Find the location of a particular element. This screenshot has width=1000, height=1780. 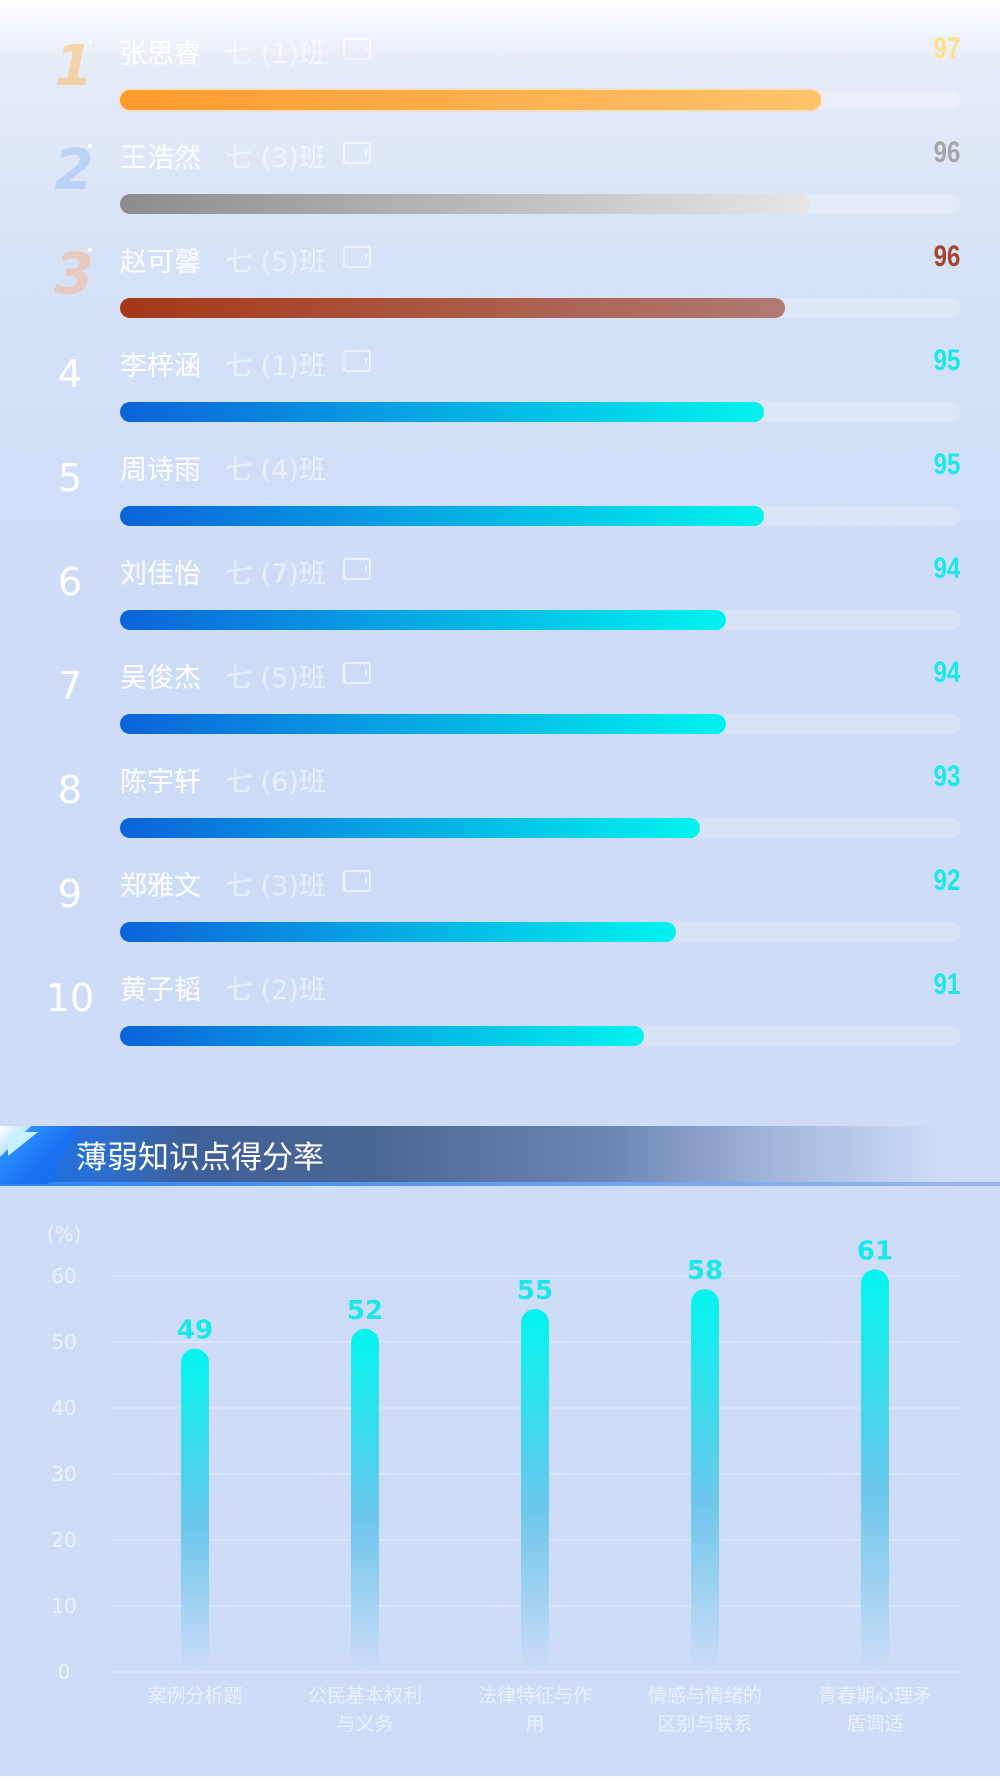

student-class: 七 (7)班 is located at coordinates (275, 574).